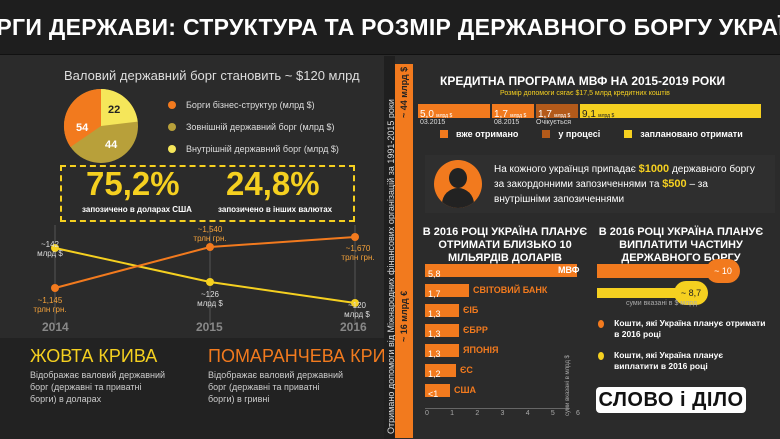  What do you see at coordinates (513, 112) in the screenshot?
I see `imf-segment-received-2: 1,7 млрд $` at bounding box center [513, 112].